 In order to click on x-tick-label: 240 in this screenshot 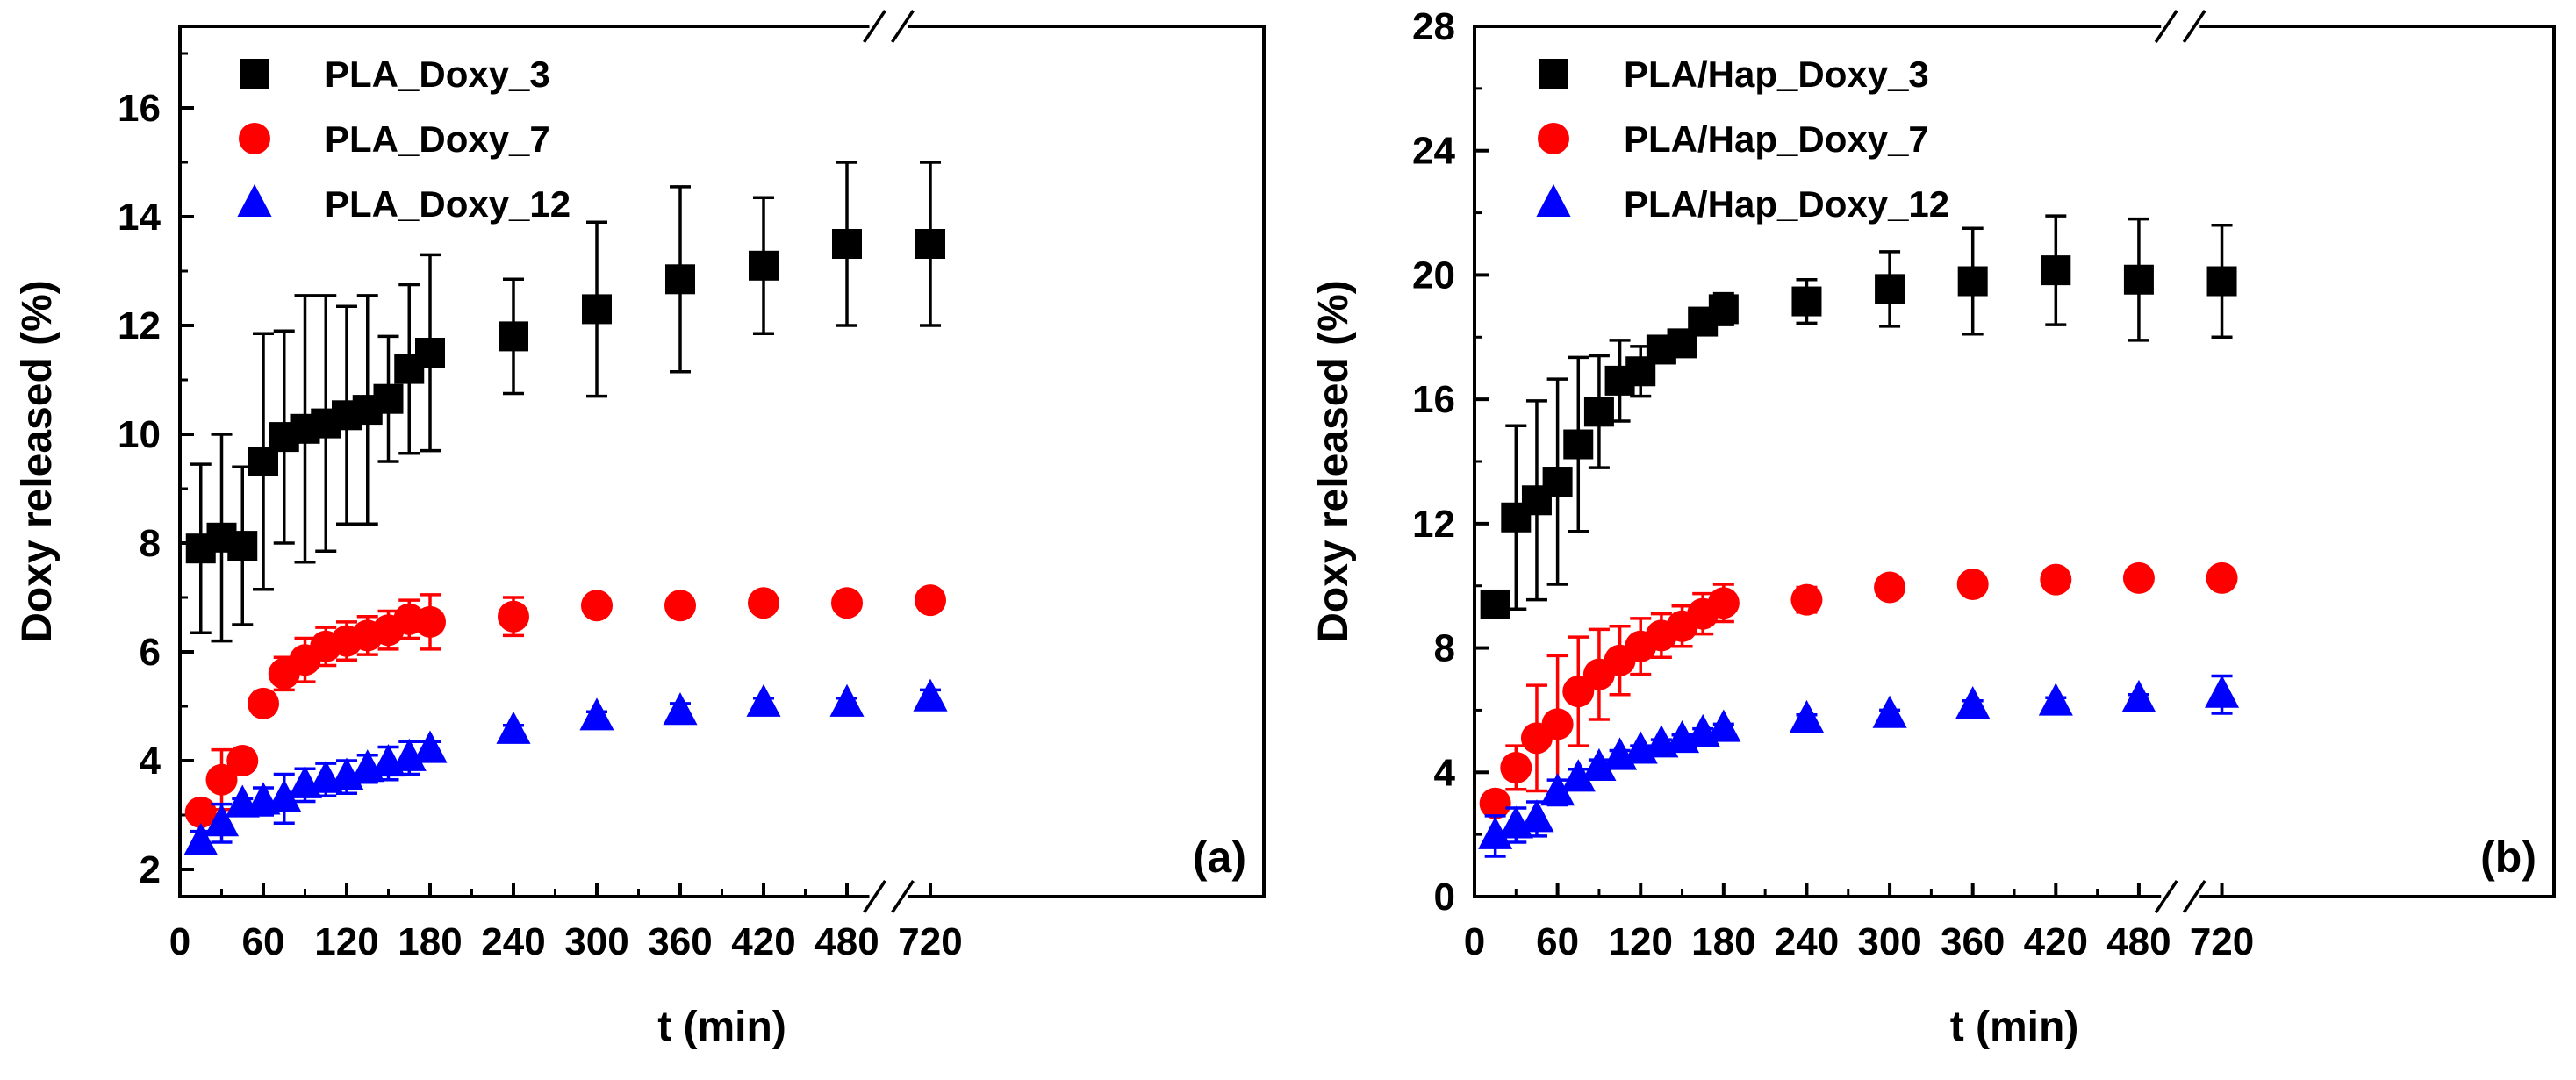, I will do `click(513, 942)`.